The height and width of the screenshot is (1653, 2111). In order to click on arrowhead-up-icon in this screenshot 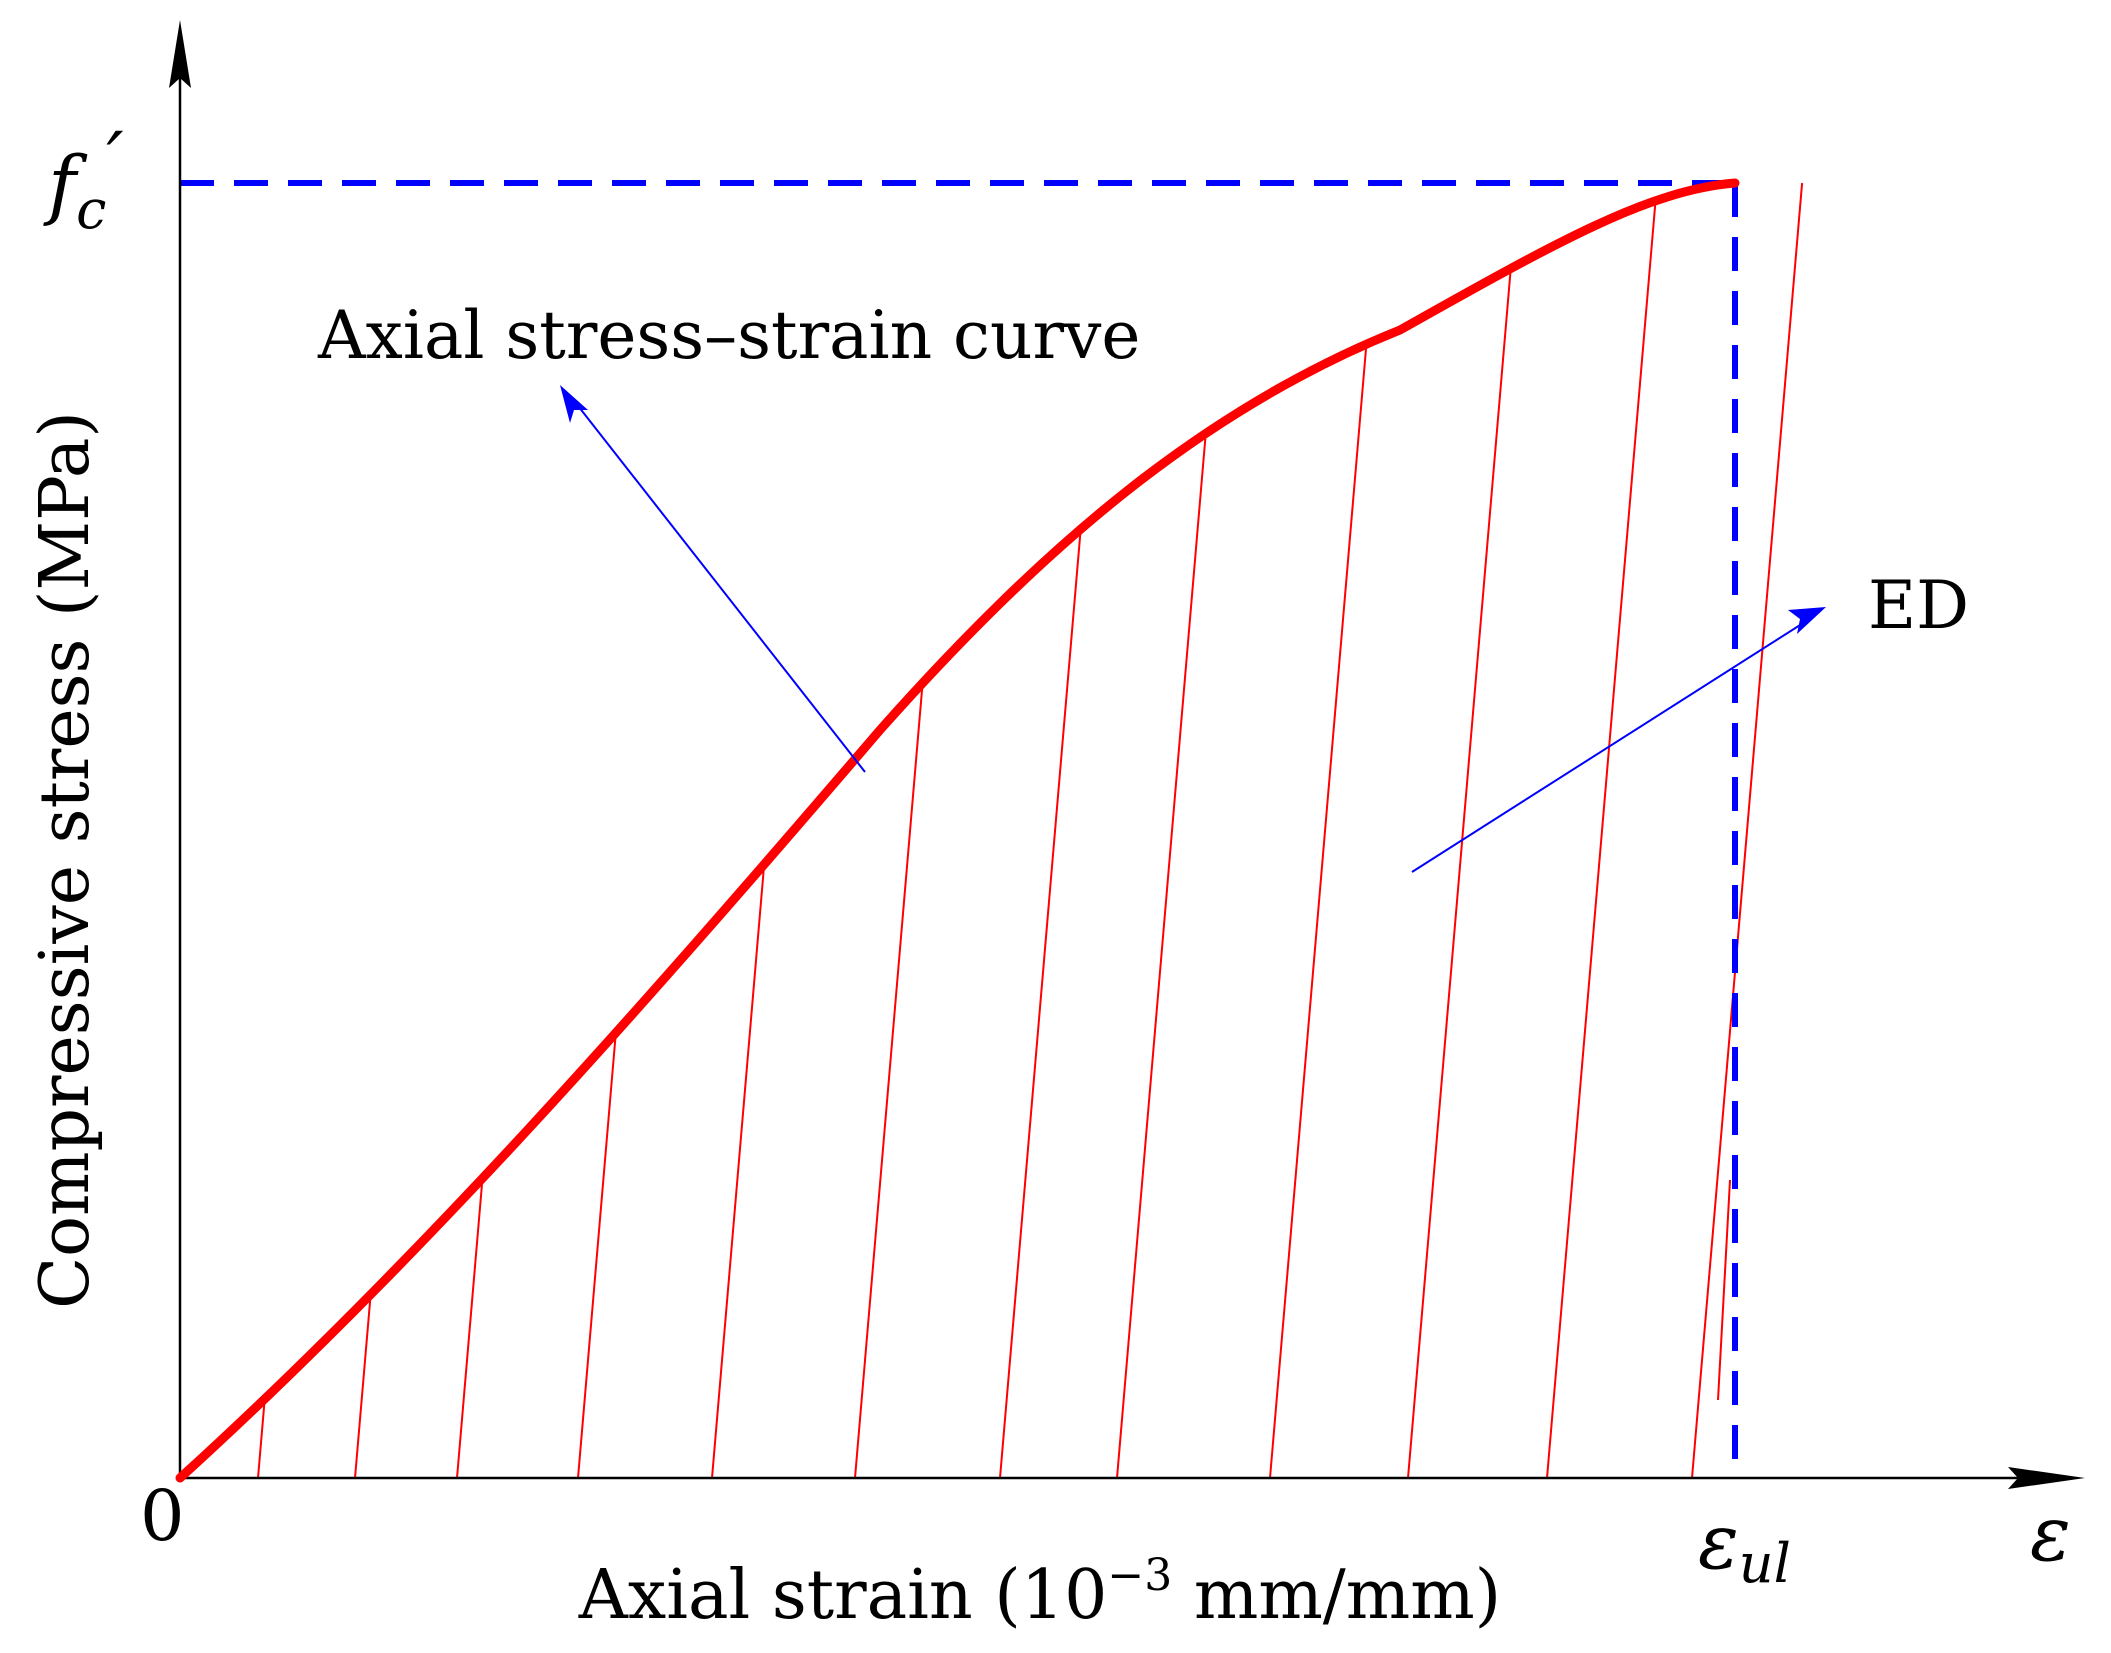, I will do `click(180, 54)`.